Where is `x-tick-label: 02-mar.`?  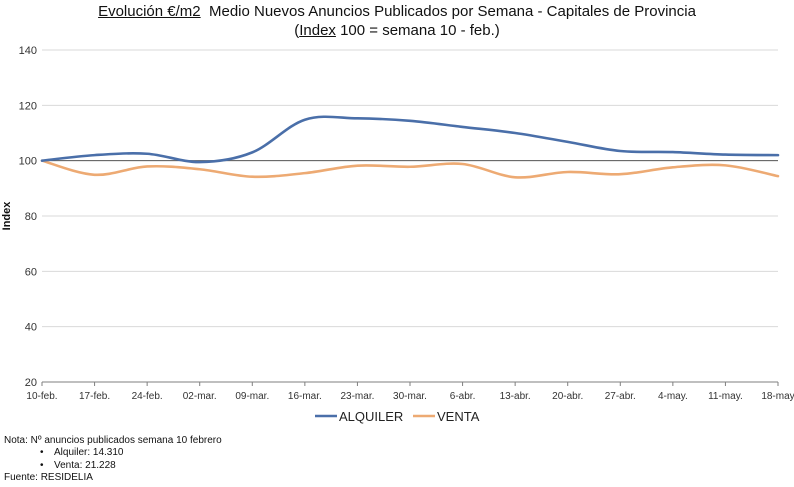 x-tick-label: 02-mar. is located at coordinates (200, 396).